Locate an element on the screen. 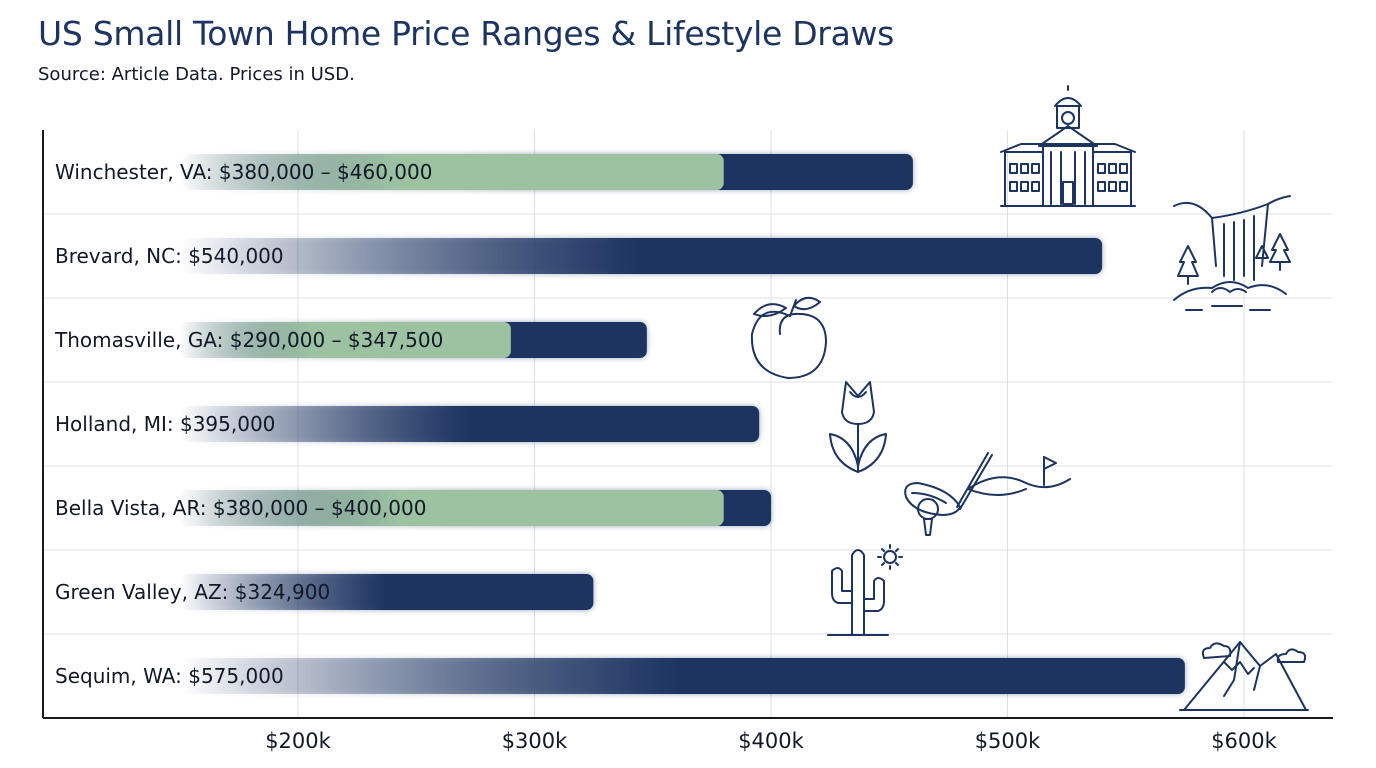 The width and height of the screenshot is (1376, 768). bar-row: Sequim, WA: $575,000 is located at coordinates (620, 676).